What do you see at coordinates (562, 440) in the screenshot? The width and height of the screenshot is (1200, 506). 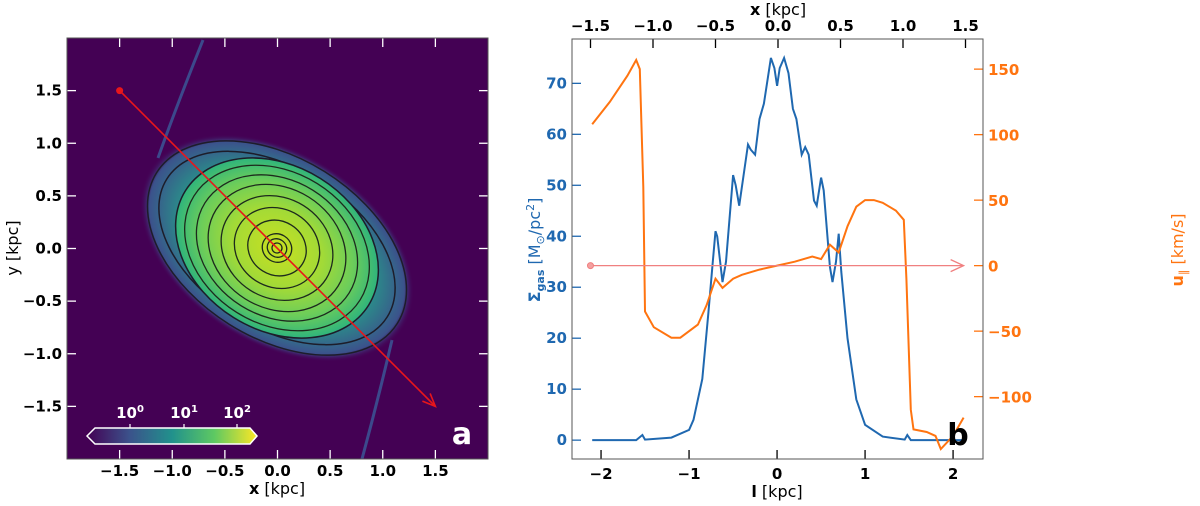 I see `y-tick-label-left: 0` at bounding box center [562, 440].